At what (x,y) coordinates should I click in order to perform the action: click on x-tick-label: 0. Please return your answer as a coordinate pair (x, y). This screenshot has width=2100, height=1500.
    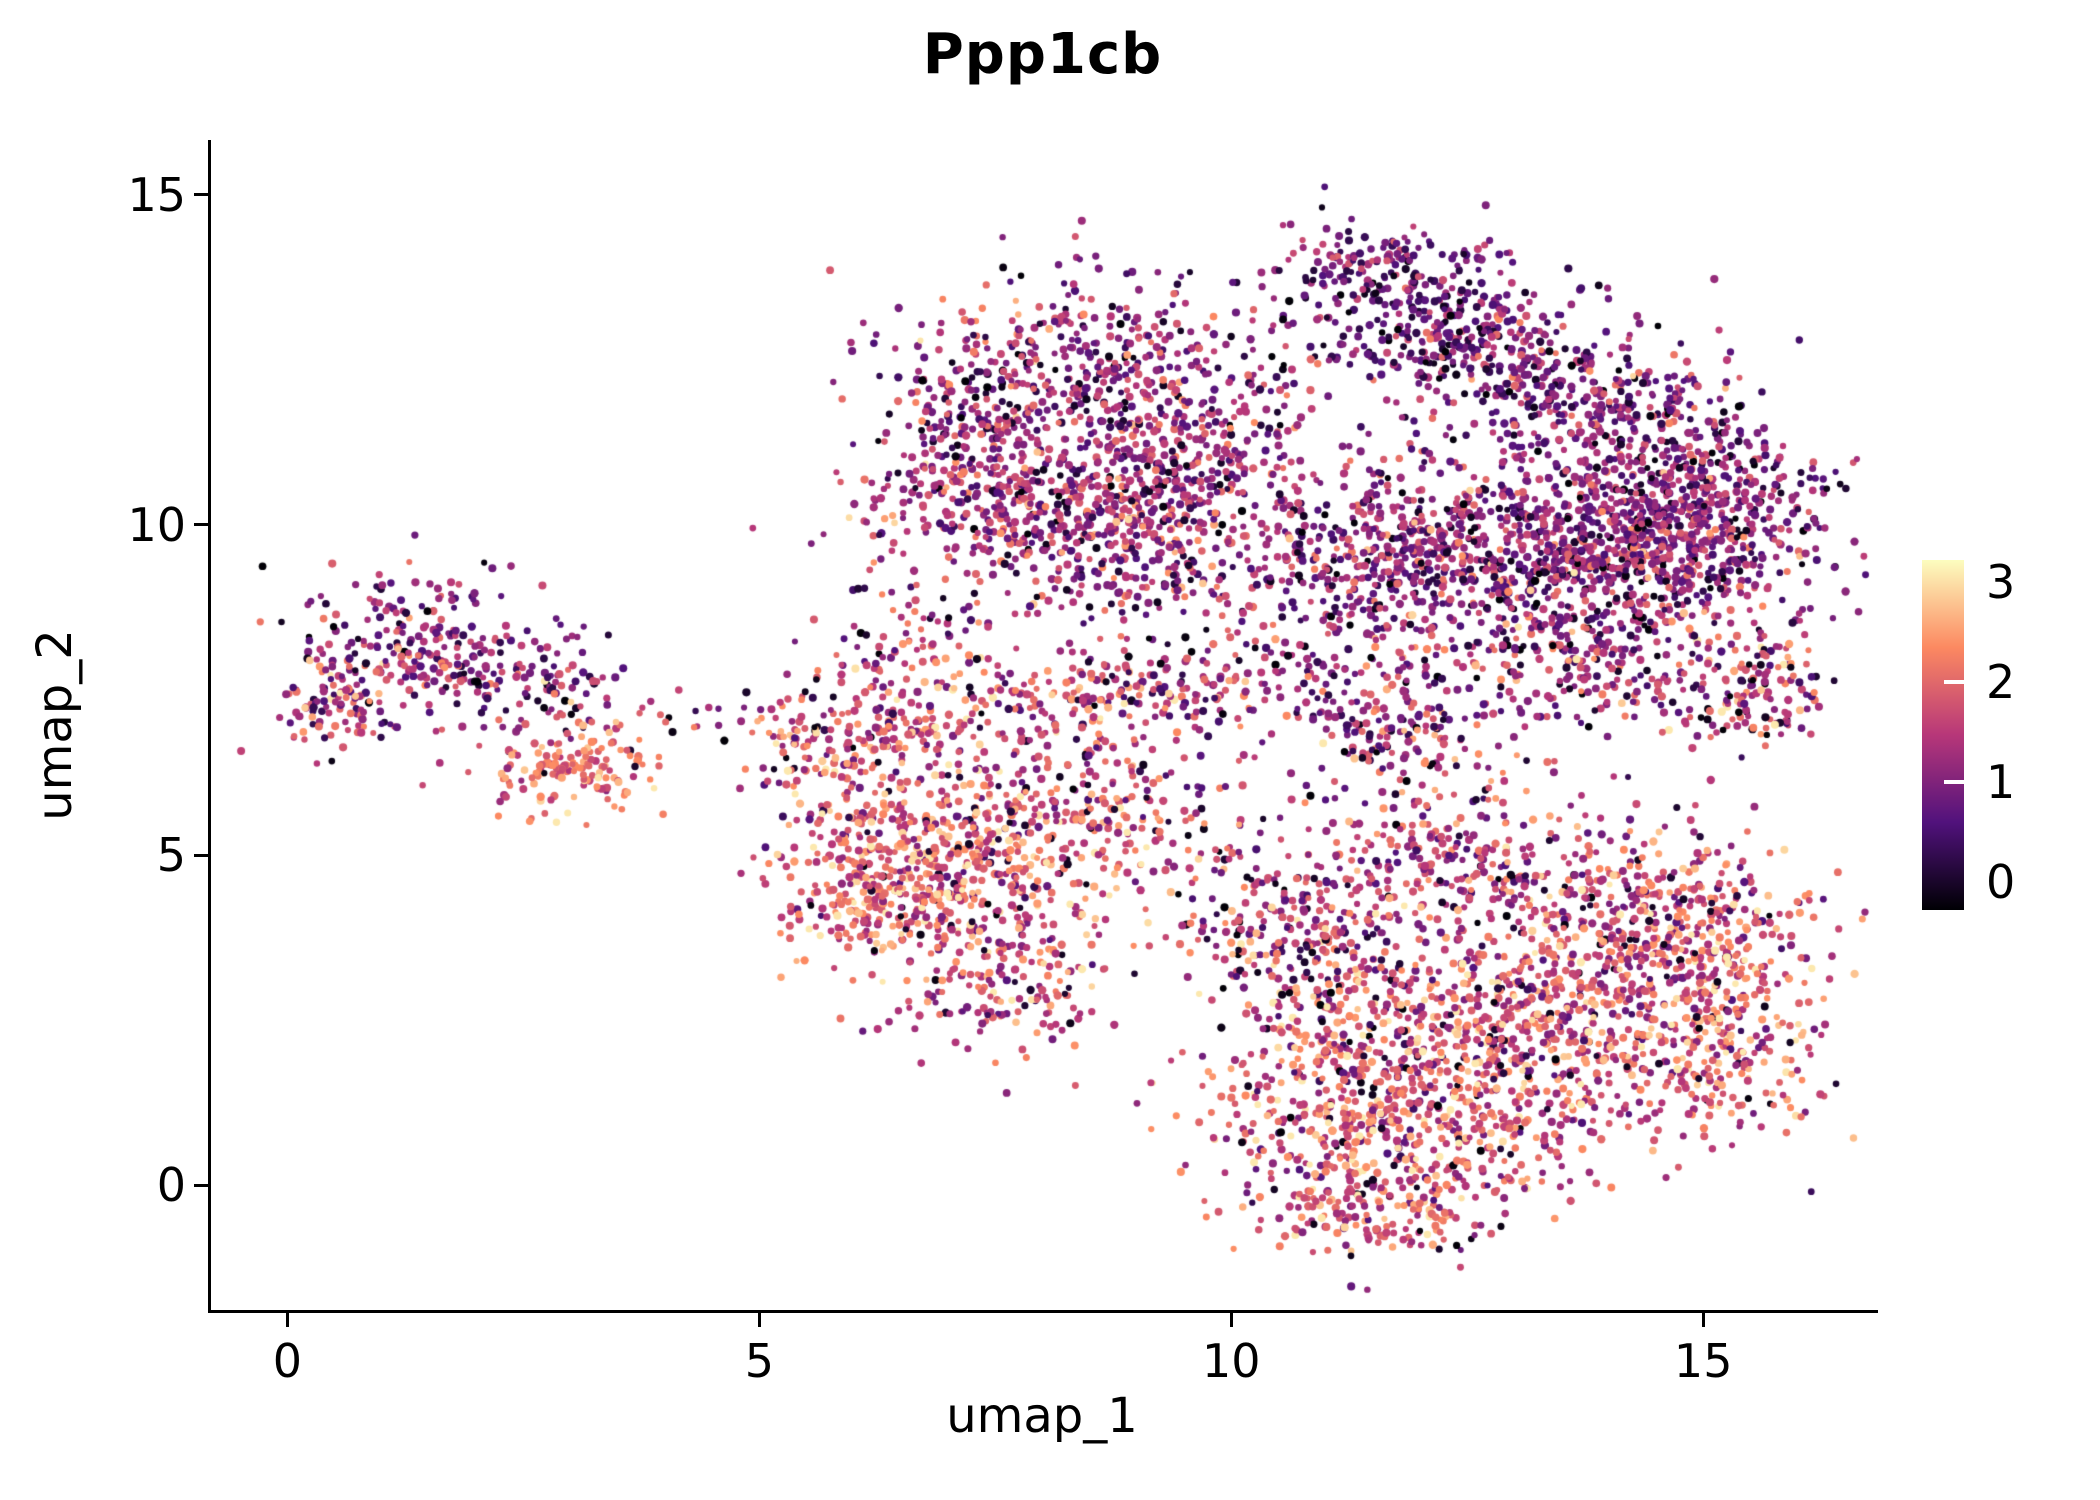
    Looking at the image, I should click on (287, 1361).